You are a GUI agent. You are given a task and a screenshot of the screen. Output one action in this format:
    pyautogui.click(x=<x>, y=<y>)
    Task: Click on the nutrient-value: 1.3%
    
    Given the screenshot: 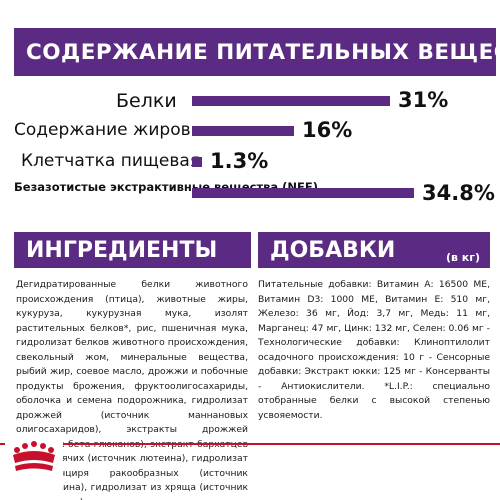 What is the action you would take?
    pyautogui.click(x=239, y=161)
    